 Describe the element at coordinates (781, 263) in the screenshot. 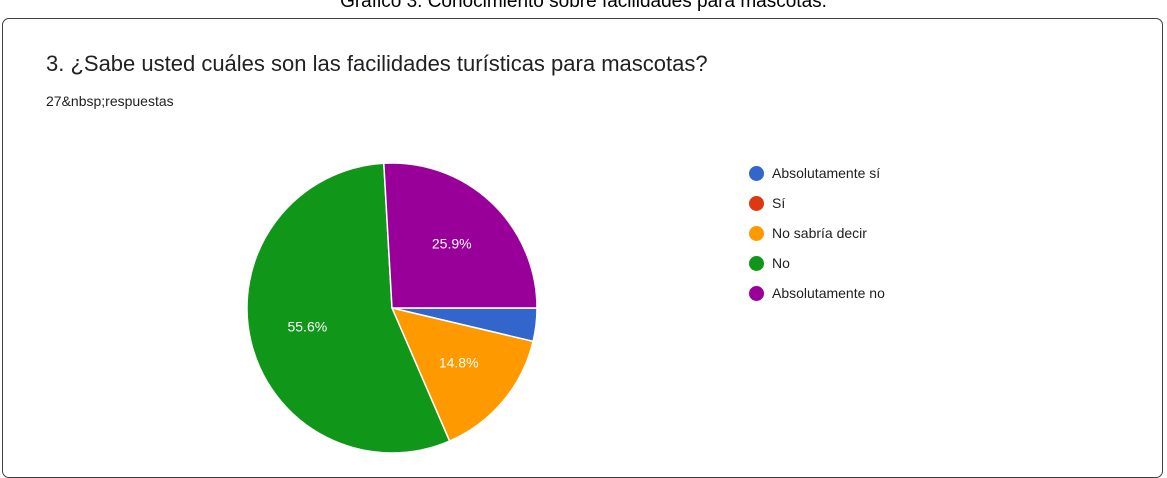

I see `legend-label-3: No` at that location.